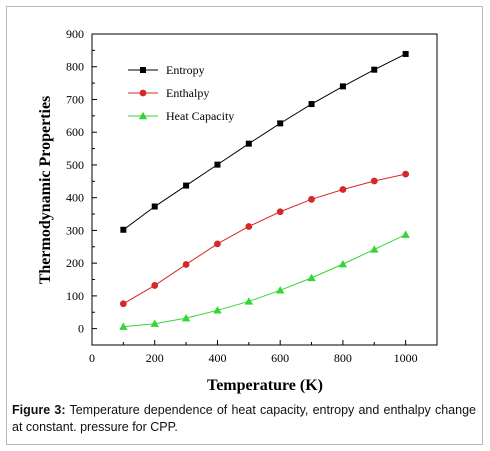 The image size is (490, 451). What do you see at coordinates (75, 230) in the screenshot?
I see `y-tick-label: 300` at bounding box center [75, 230].